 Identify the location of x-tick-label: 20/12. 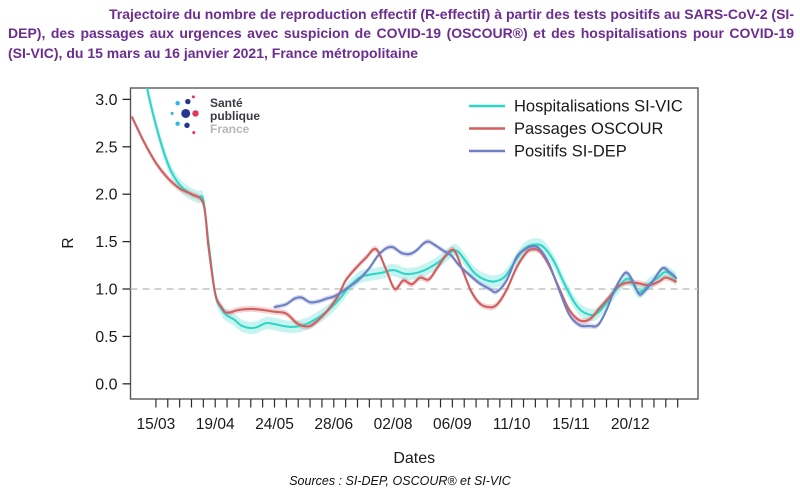
(630, 424).